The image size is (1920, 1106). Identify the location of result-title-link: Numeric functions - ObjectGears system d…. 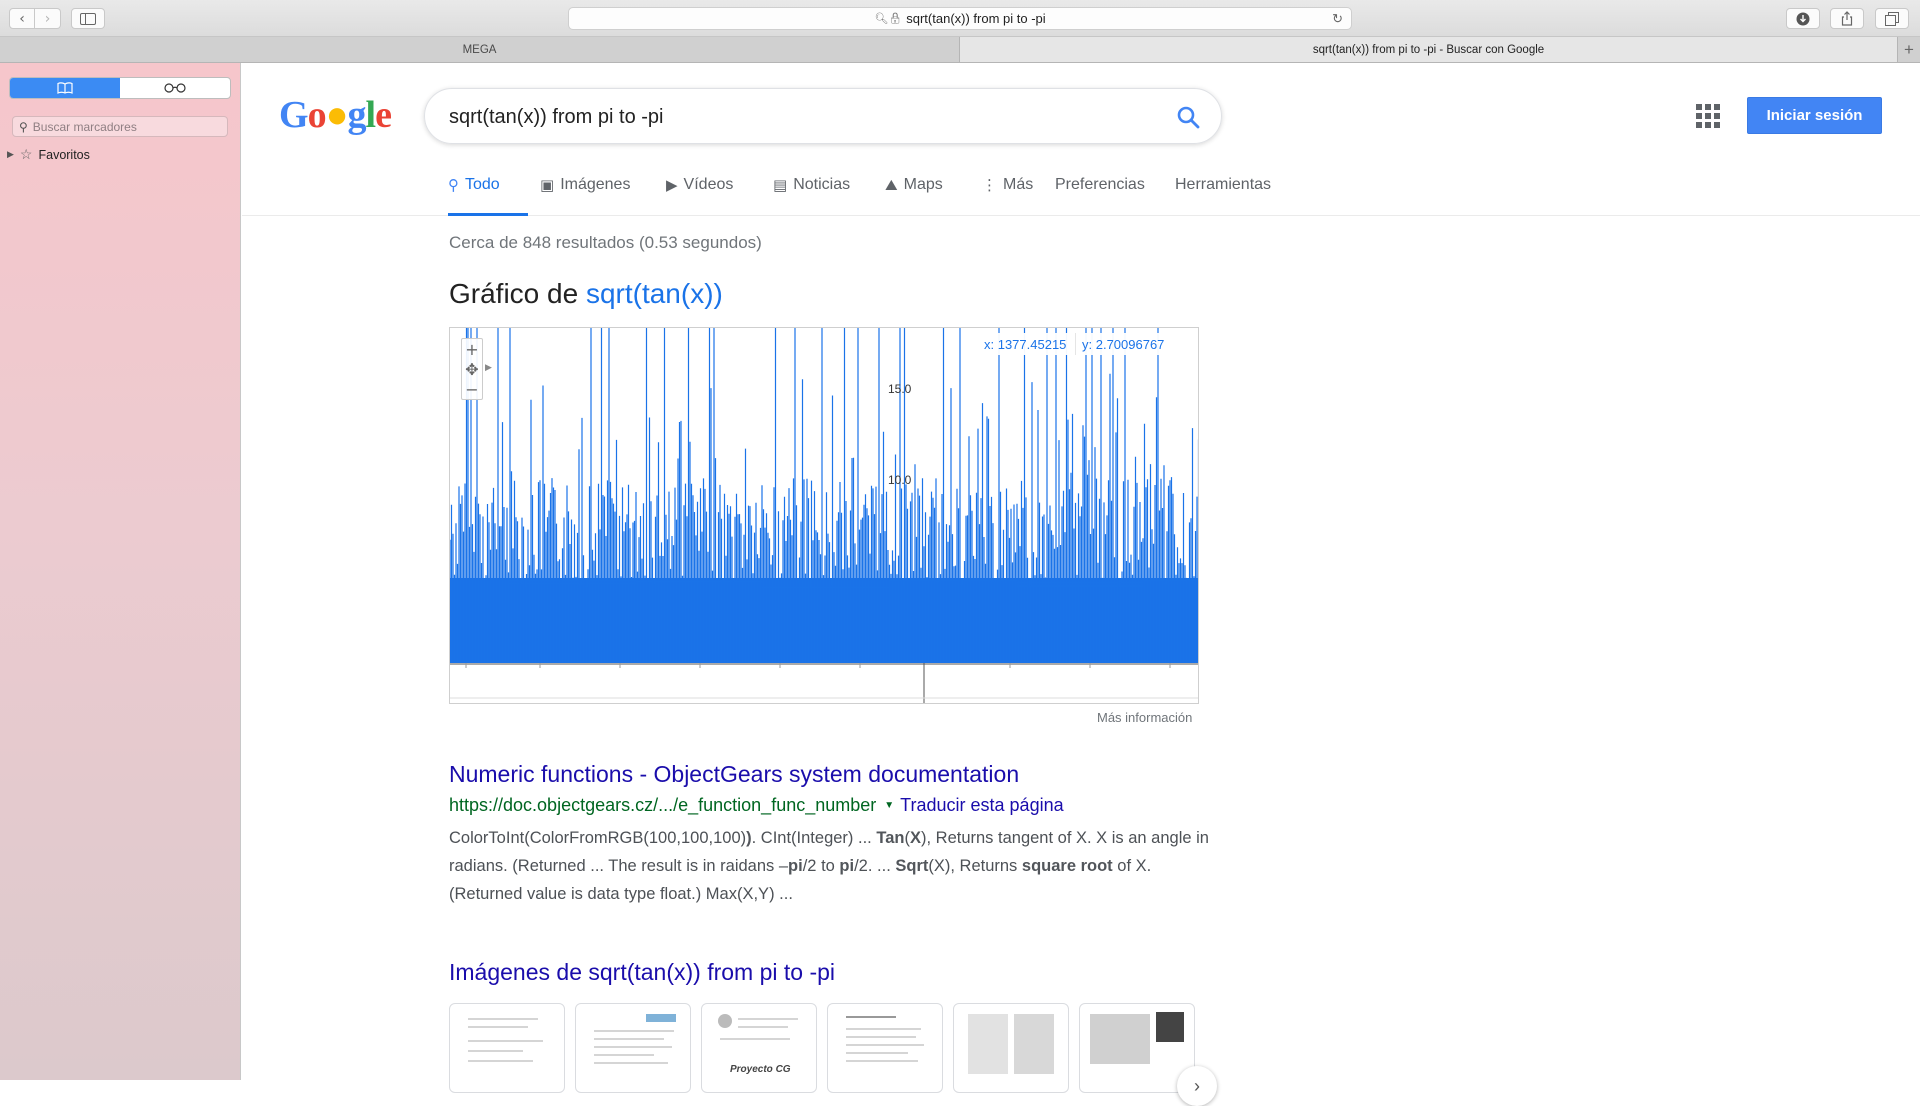
(734, 774).